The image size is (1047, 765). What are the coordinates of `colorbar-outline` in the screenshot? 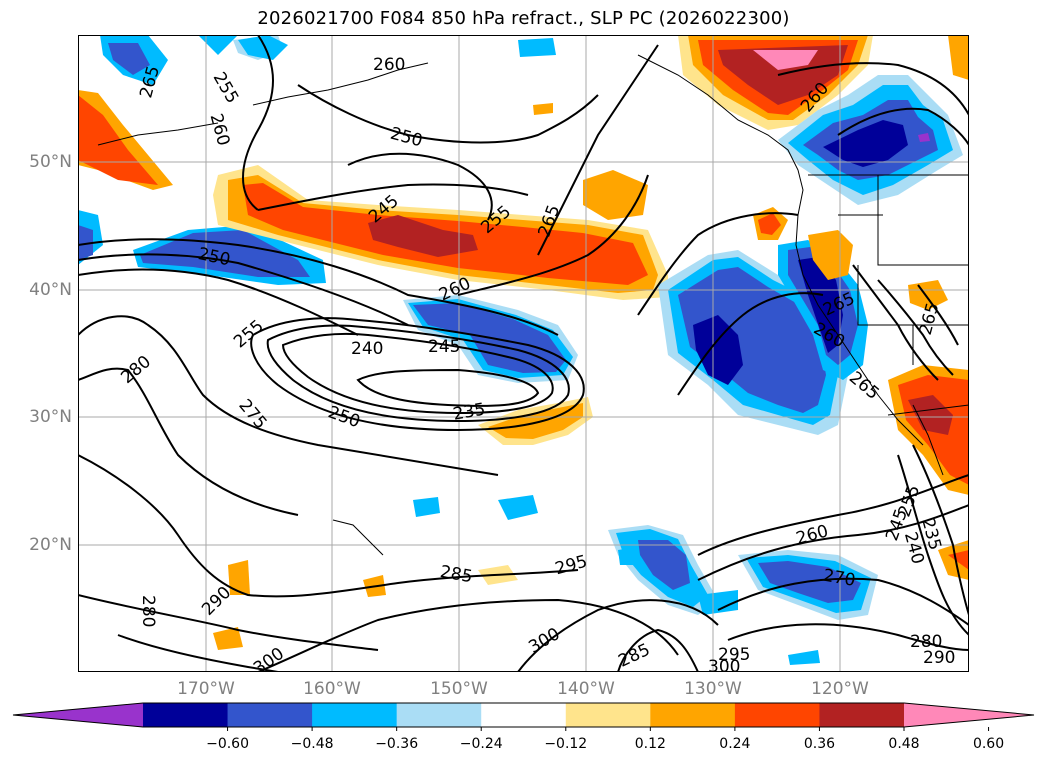 It's located at (523, 715).